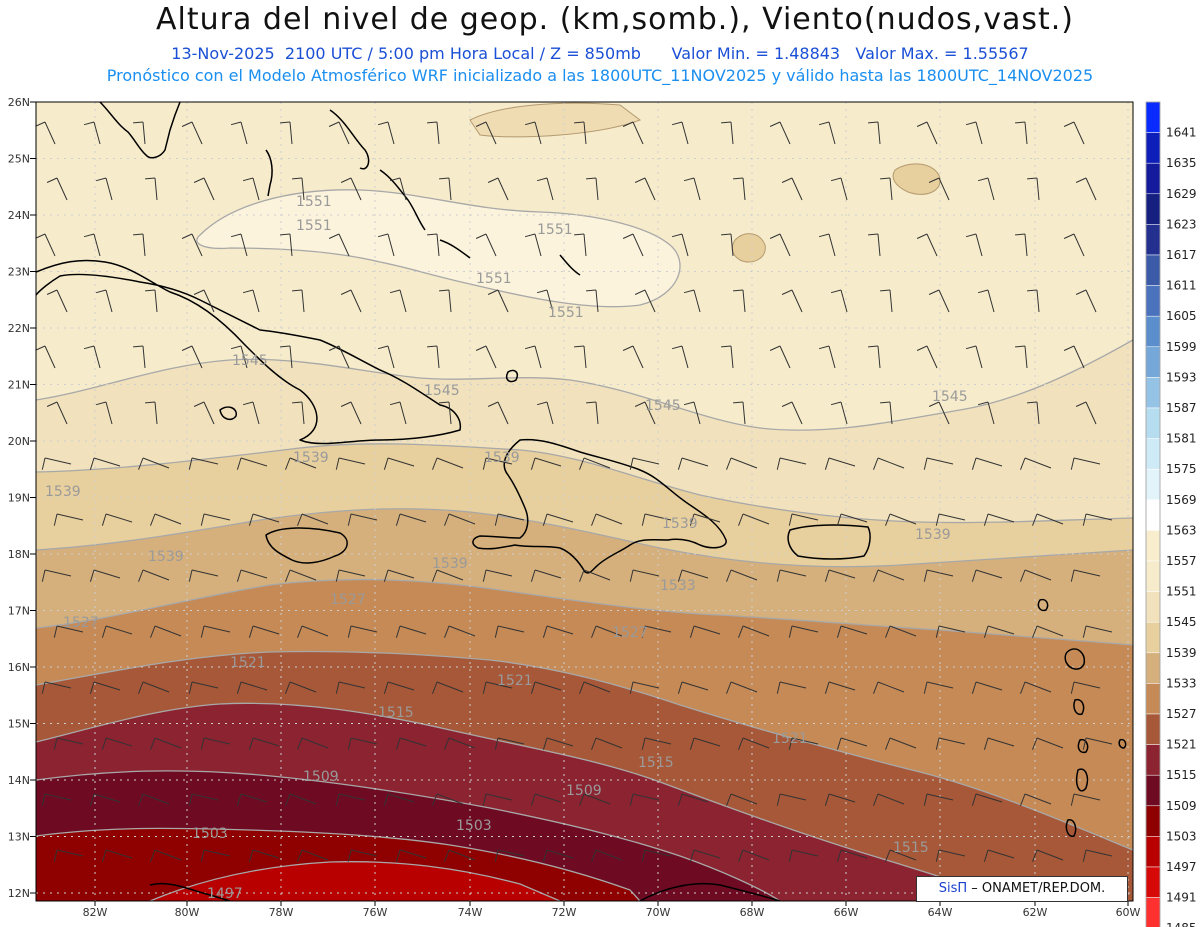 This screenshot has height=927, width=1200. I want to click on longitude-label: 80W, so click(187, 912).